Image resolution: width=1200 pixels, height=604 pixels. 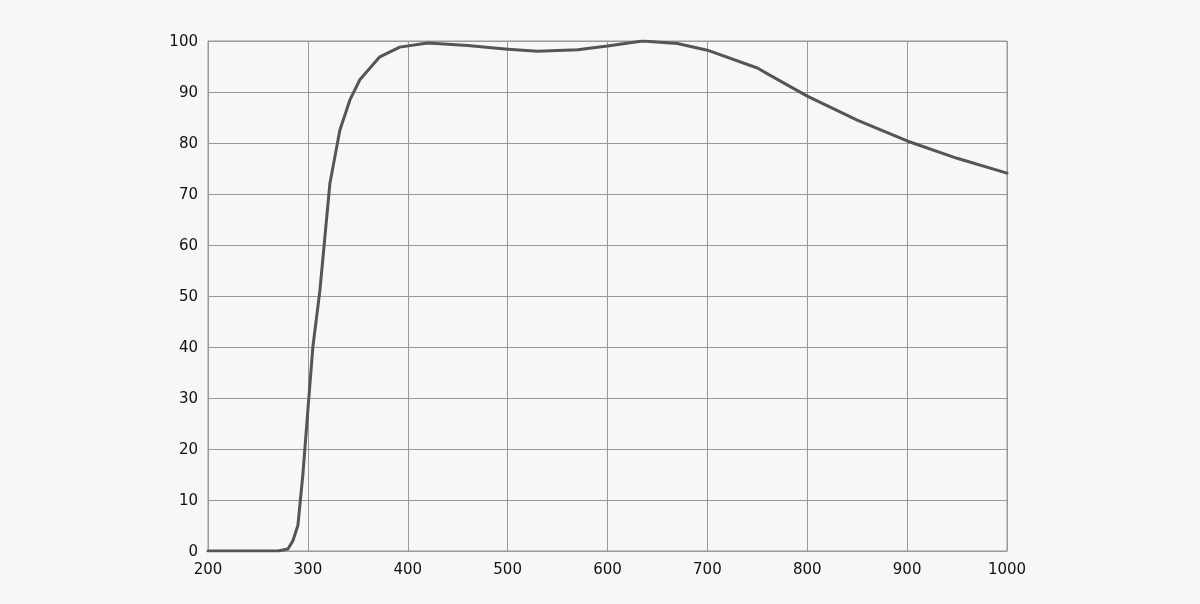 What do you see at coordinates (188, 92) in the screenshot?
I see `y-tick-label: 90` at bounding box center [188, 92].